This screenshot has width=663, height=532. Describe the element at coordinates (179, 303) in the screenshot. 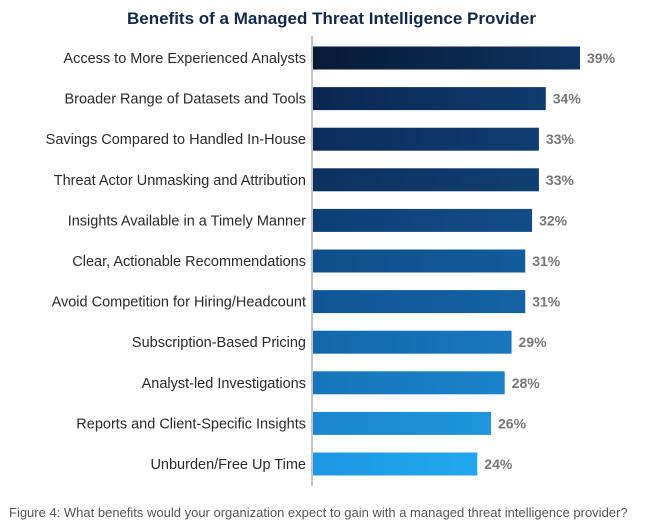

I see `category-label: Avoid Competition for Hiring/Headcount` at that location.